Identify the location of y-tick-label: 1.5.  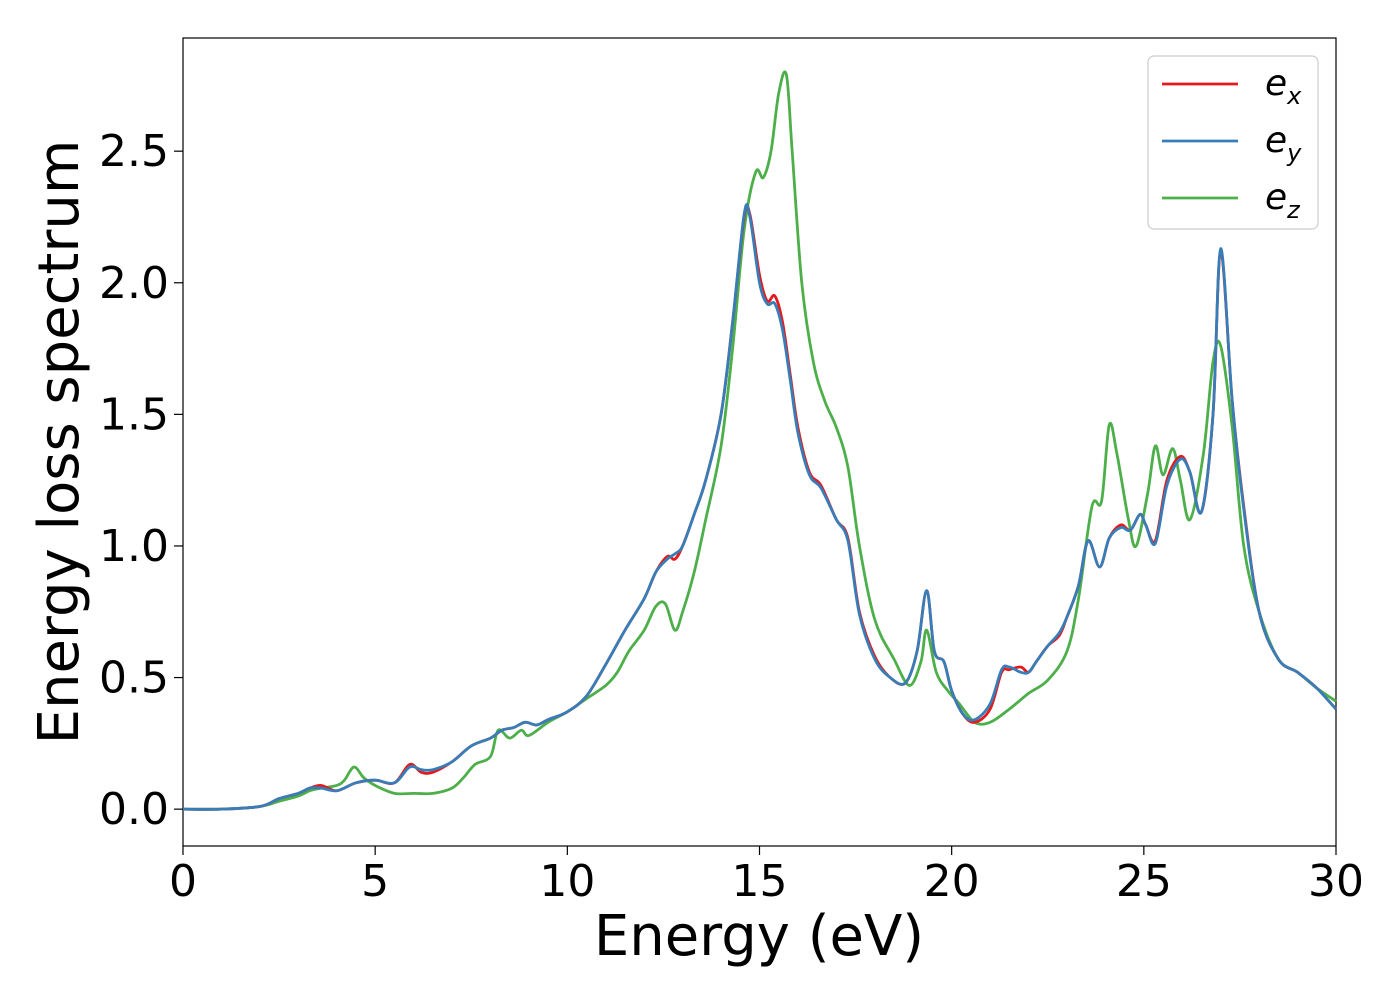
(134, 414).